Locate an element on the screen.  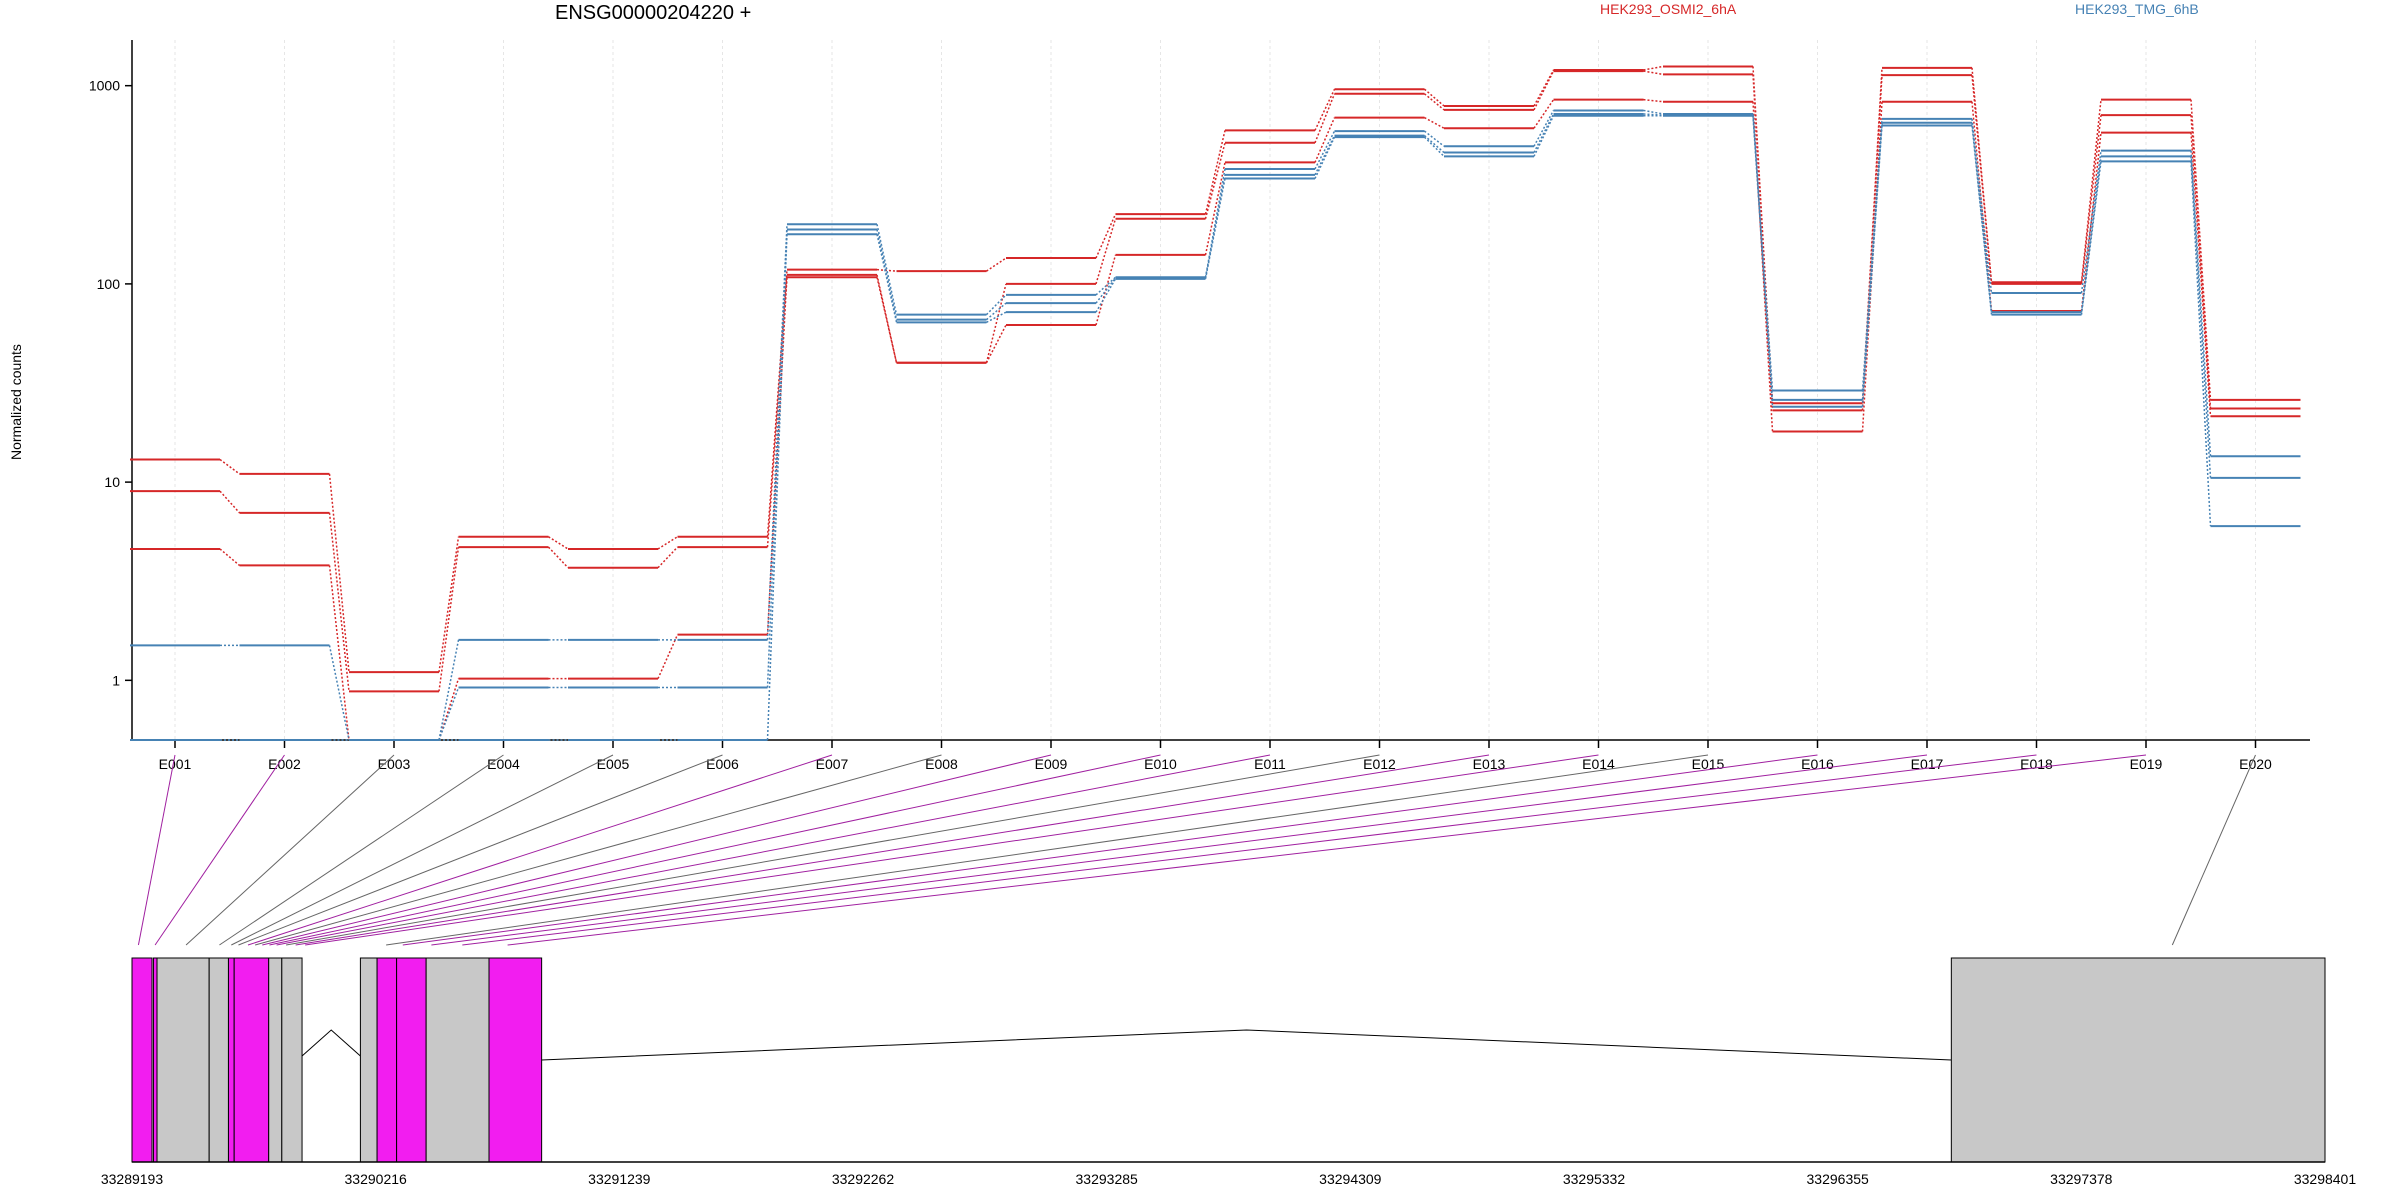
x-tick-label: E010 is located at coordinates (1160, 764).